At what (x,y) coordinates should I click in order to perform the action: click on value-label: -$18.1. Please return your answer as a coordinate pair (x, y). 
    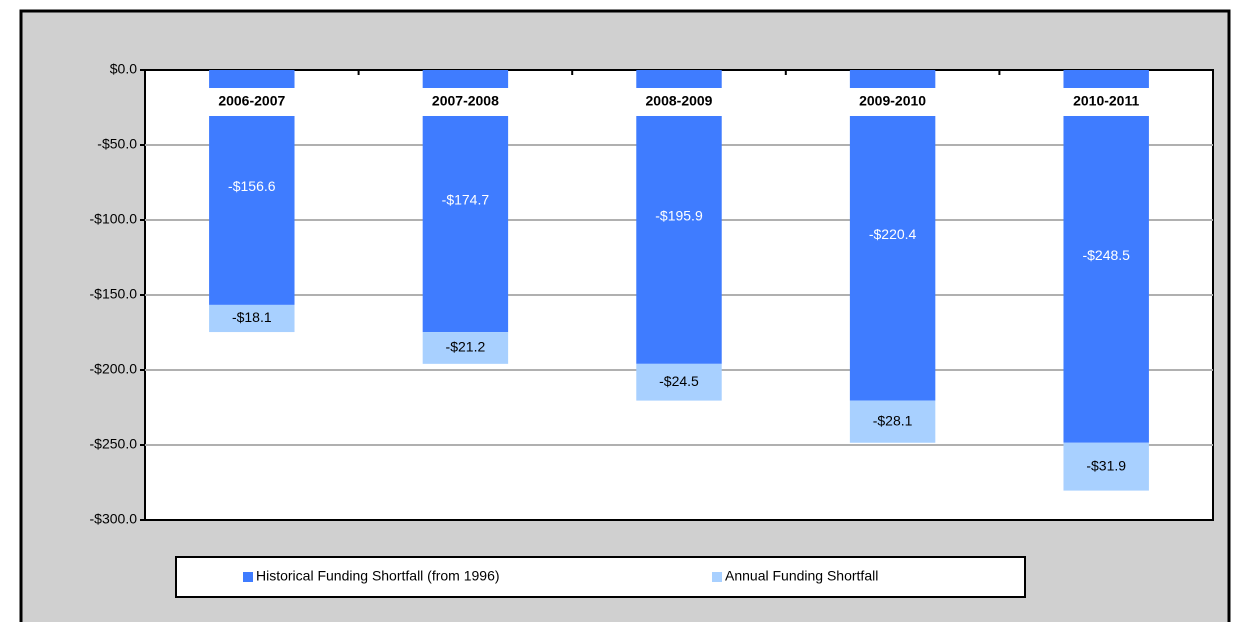
    Looking at the image, I should click on (252, 317).